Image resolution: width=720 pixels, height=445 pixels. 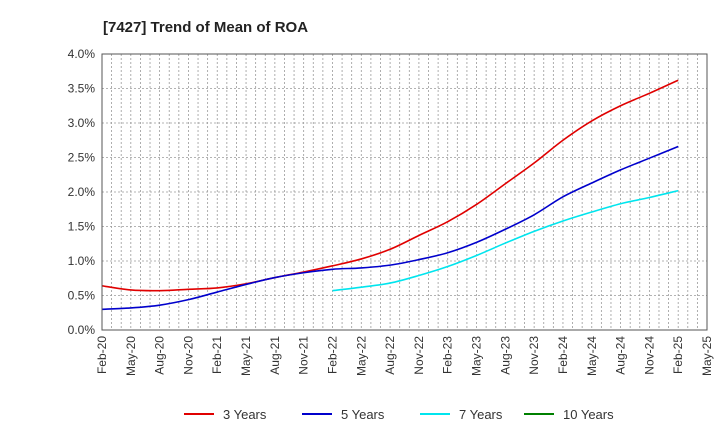 I want to click on x-tick-label: Nov-24, so click(x=649, y=355).